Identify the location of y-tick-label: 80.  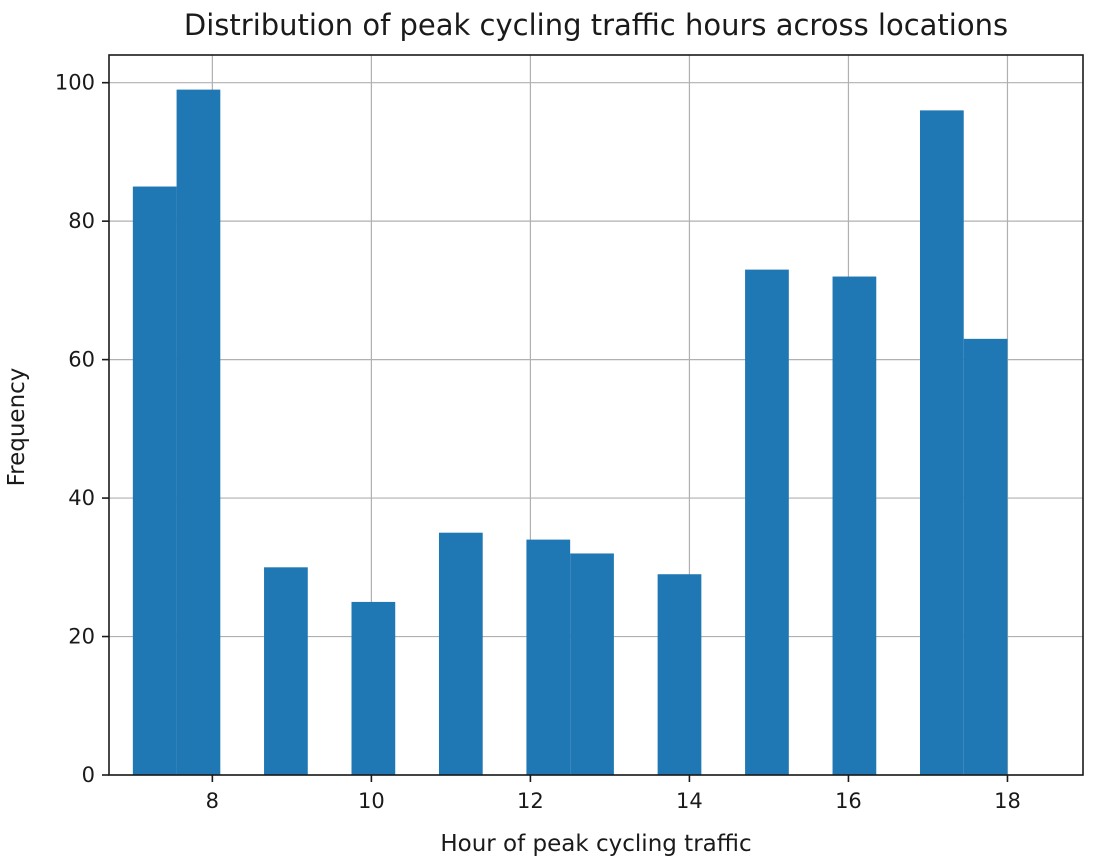
(81, 221).